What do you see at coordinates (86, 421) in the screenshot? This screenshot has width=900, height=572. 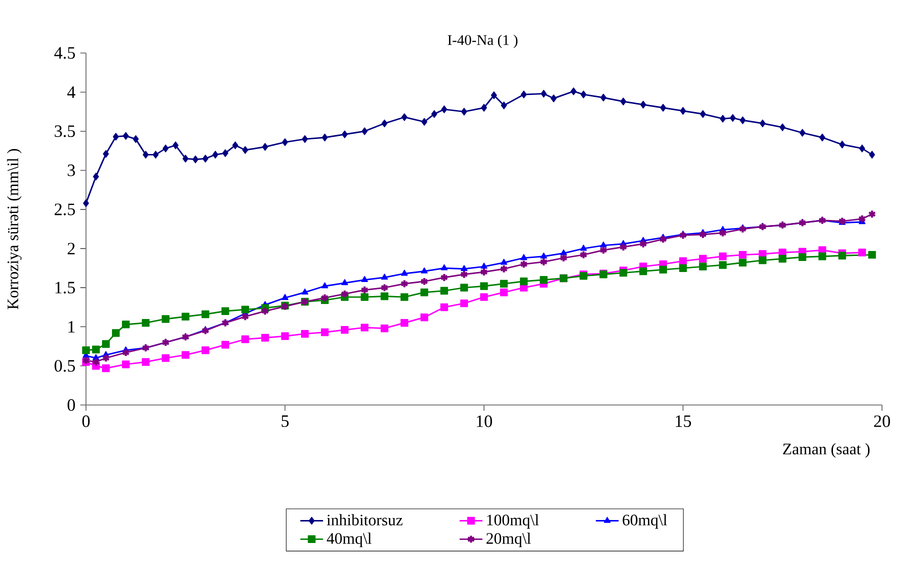 I see `x-tick-label: 0` at bounding box center [86, 421].